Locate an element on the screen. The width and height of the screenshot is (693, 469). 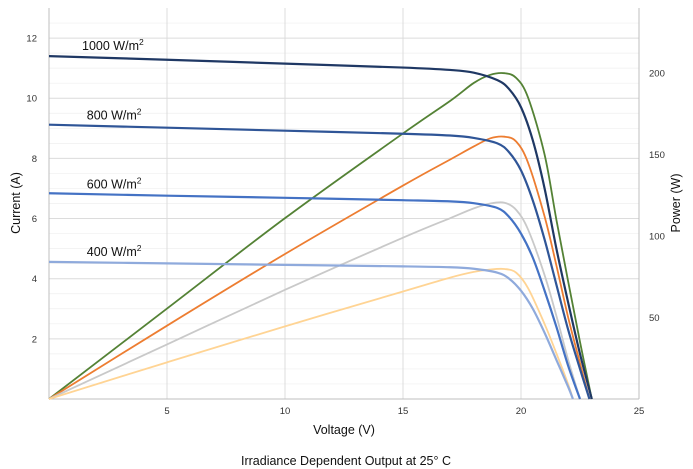
irradiance-label: 600 W/m2 is located at coordinates (114, 183).